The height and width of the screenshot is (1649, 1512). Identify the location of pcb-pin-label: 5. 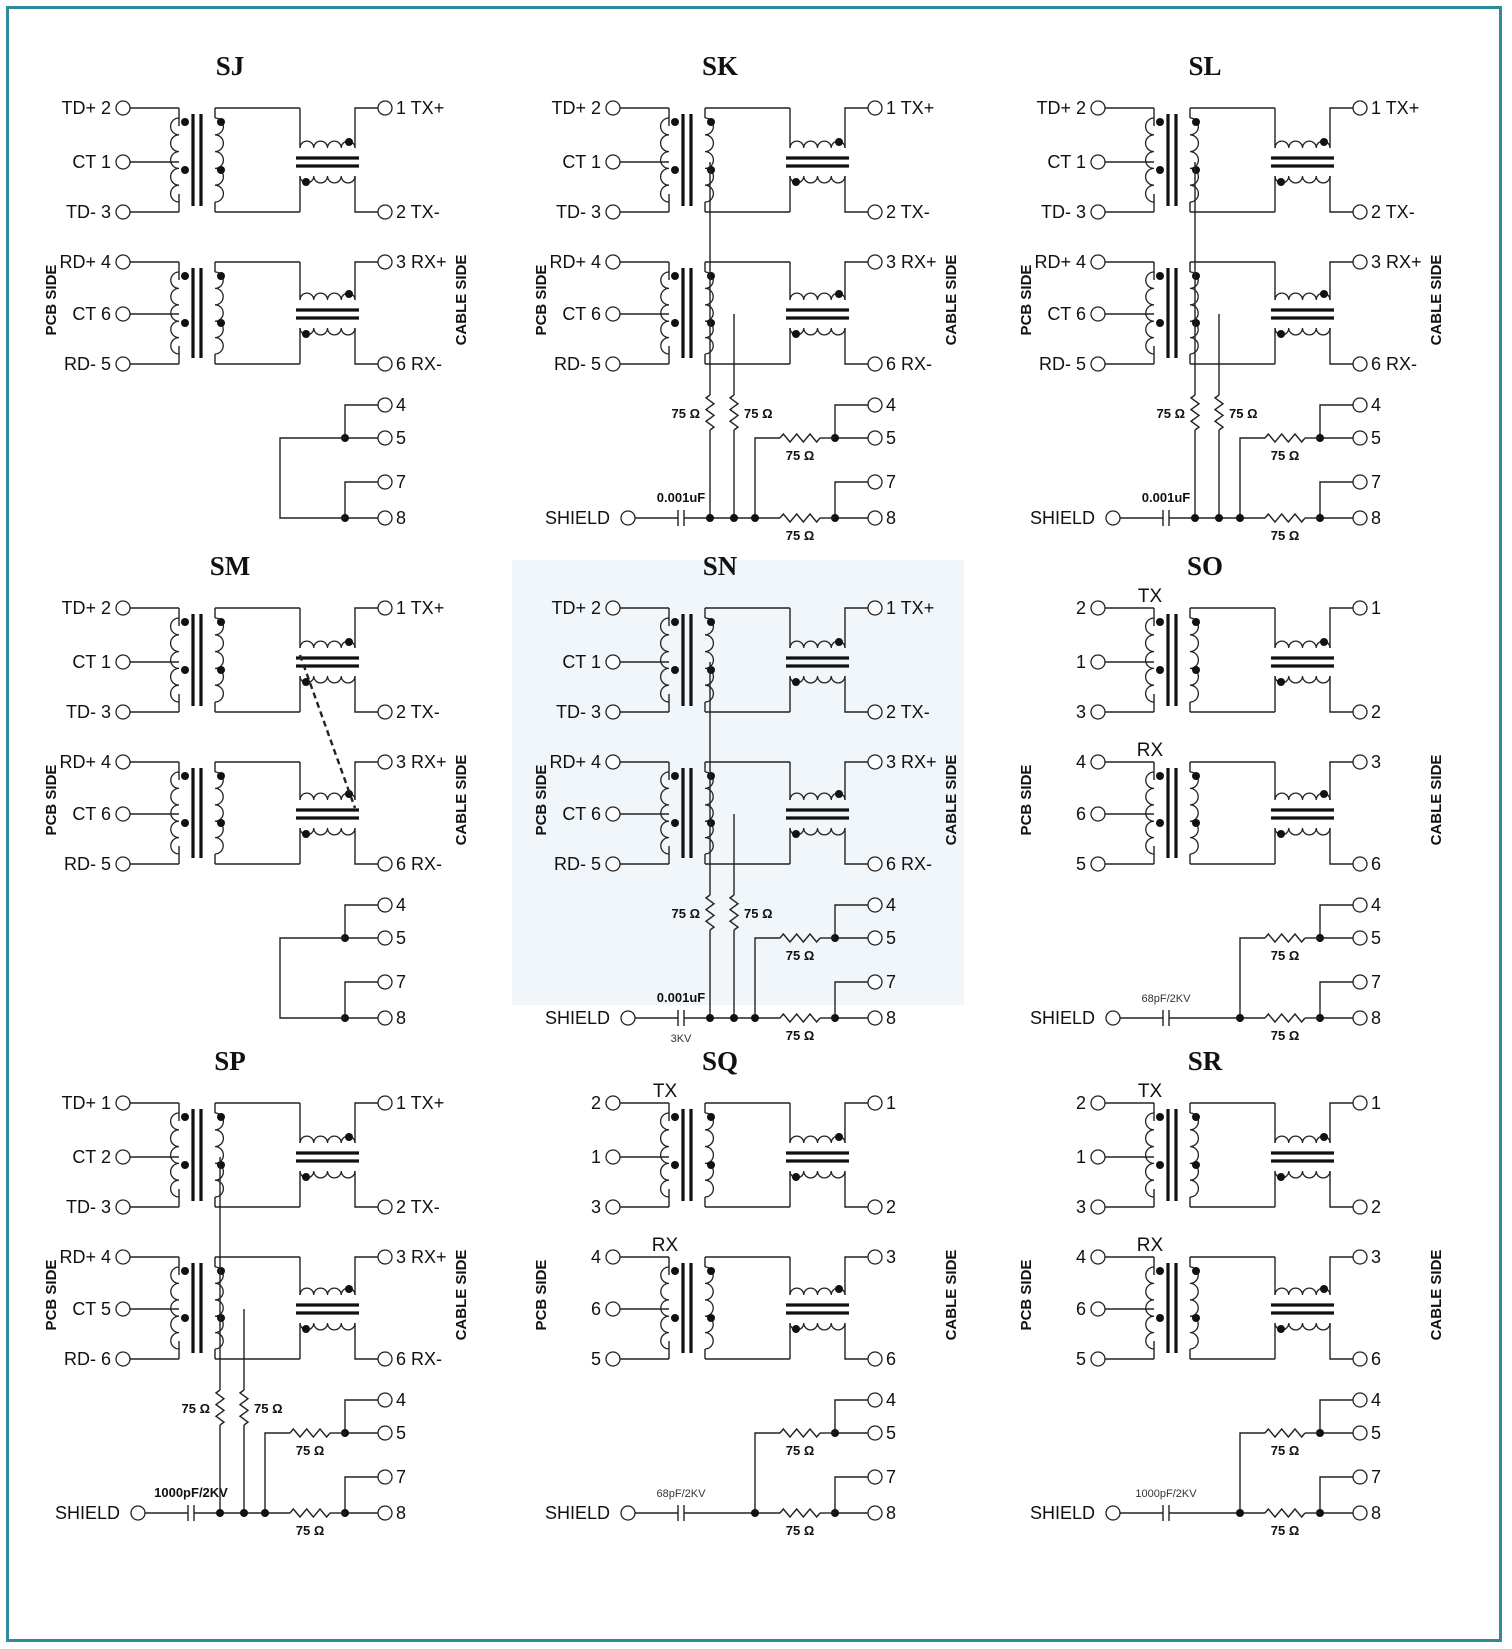
(1081, 1359).